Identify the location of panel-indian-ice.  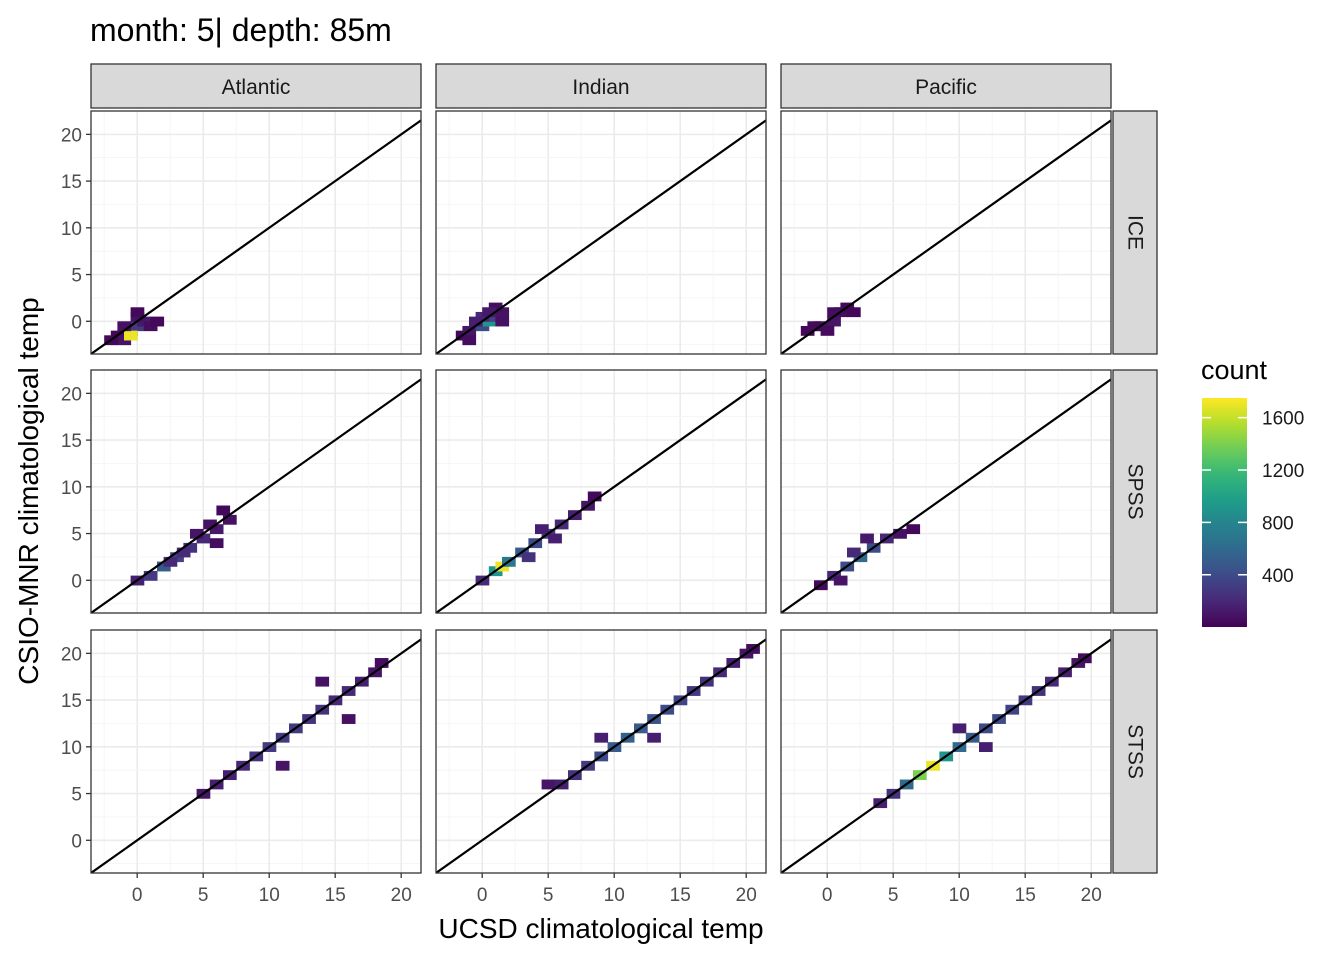
(601, 232).